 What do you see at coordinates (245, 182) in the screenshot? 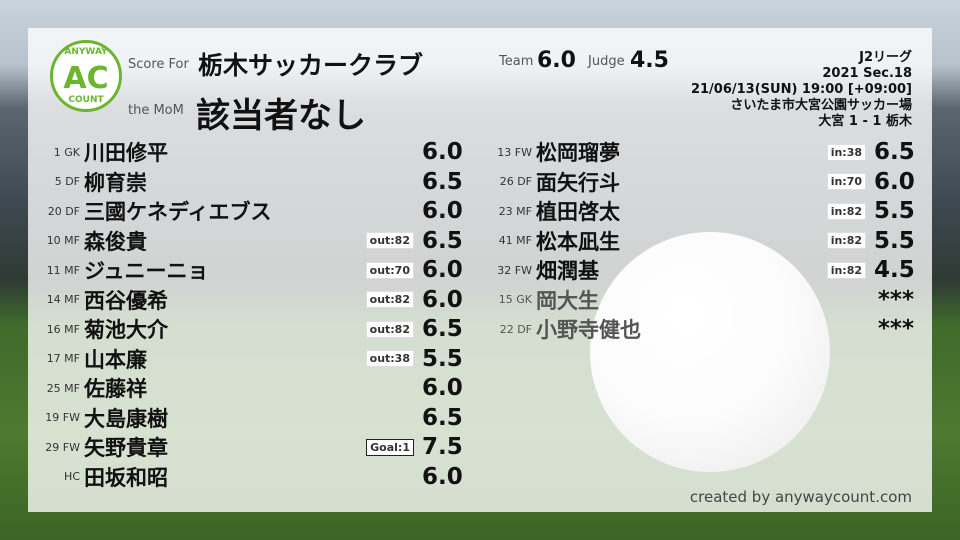
I see `player-row: 5 DF 柳育崇 6.5` at bounding box center [245, 182].